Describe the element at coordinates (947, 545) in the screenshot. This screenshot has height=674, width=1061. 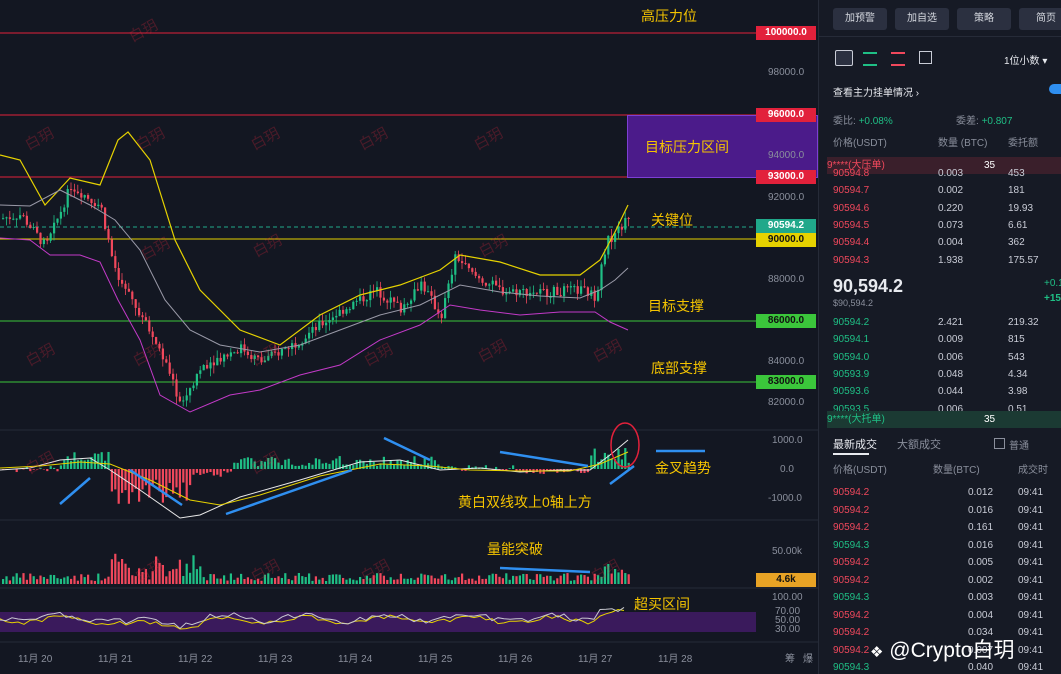
I see `trade-row: 90594.3 0.016 09:41` at that location.